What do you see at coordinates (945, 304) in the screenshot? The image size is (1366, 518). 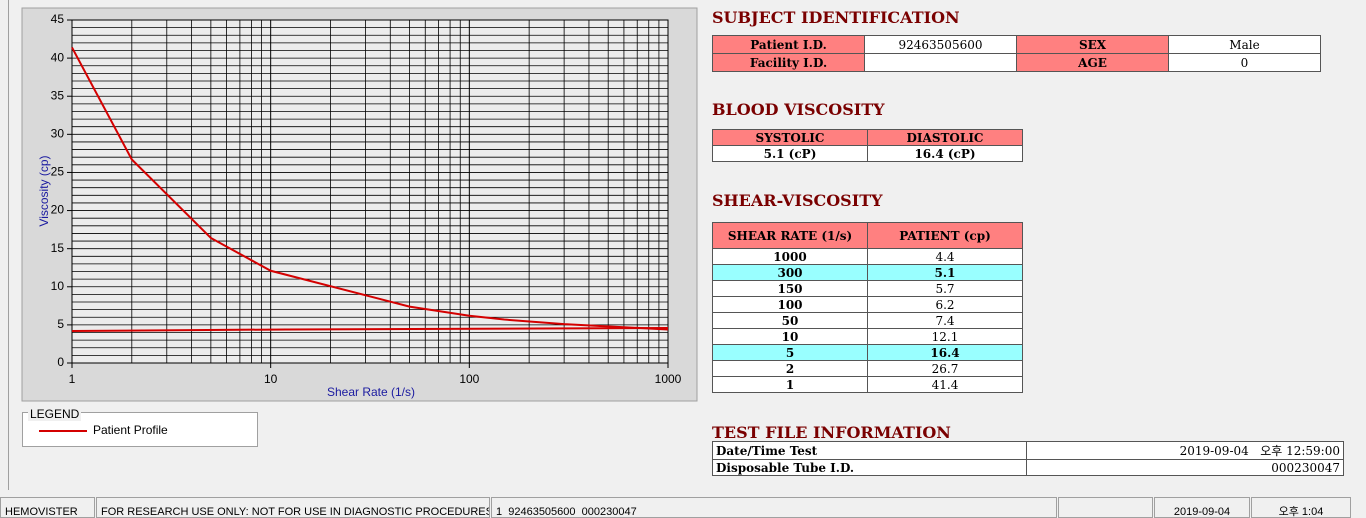 I see `cell: 6.2` at bounding box center [945, 304].